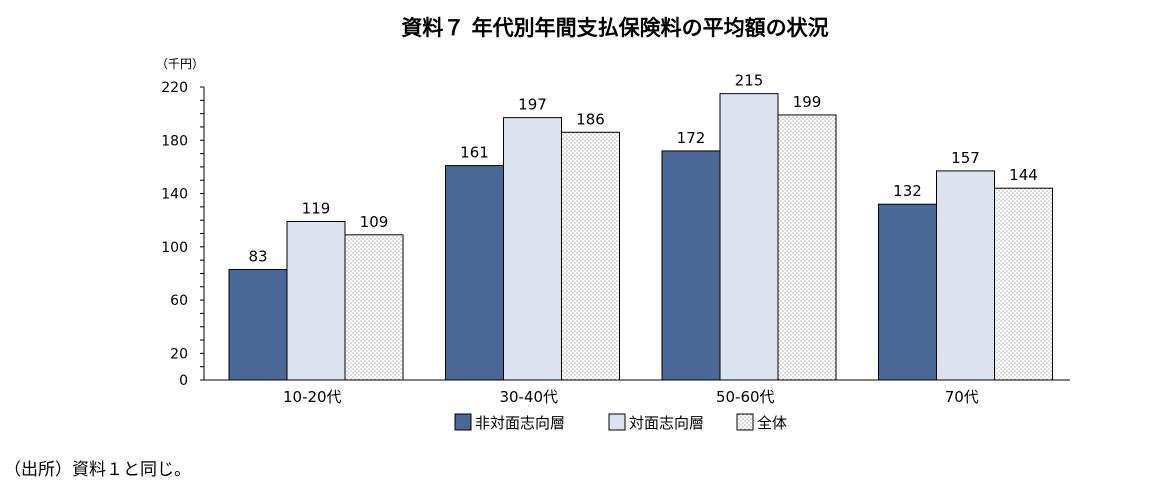 Image resolution: width=1156 pixels, height=498 pixels. What do you see at coordinates (749, 81) in the screenshot?
I see `data-label: 215` at bounding box center [749, 81].